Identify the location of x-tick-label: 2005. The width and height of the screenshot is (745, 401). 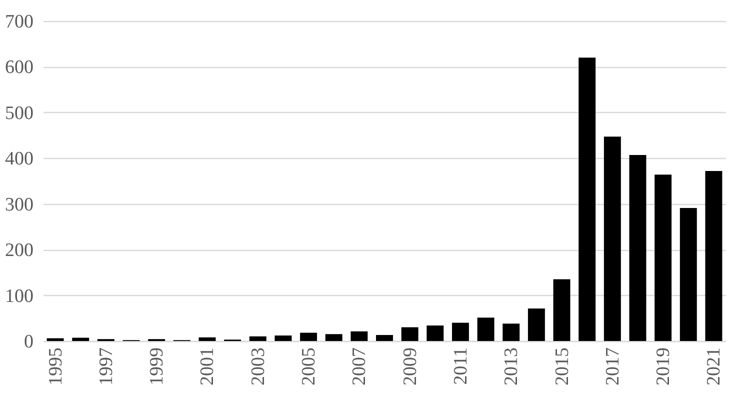
(309, 367).